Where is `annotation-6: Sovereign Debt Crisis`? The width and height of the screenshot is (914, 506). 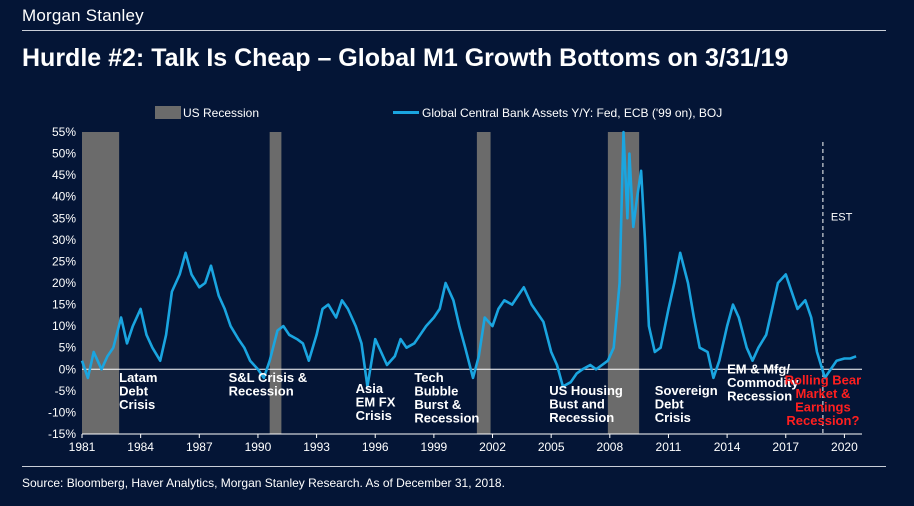
annotation-6: Sovereign Debt Crisis is located at coordinates (686, 404).